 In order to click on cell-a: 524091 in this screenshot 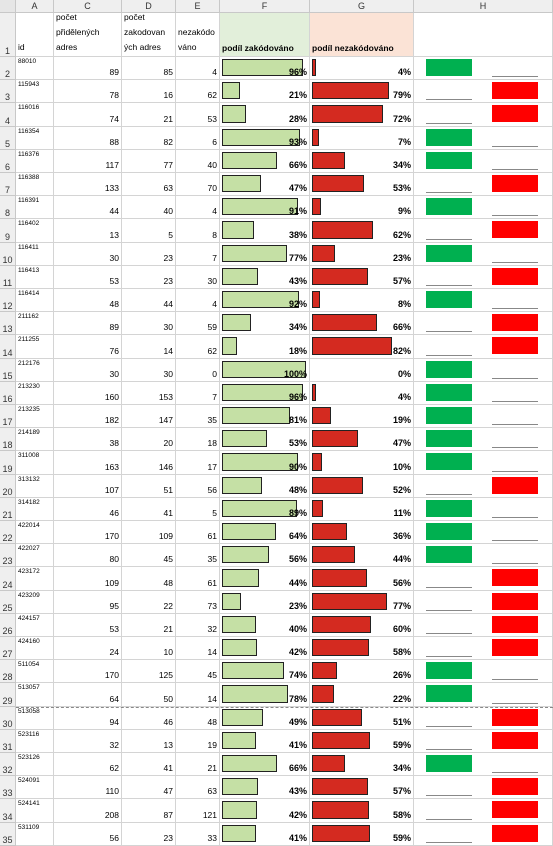, I will do `click(35, 788)`.